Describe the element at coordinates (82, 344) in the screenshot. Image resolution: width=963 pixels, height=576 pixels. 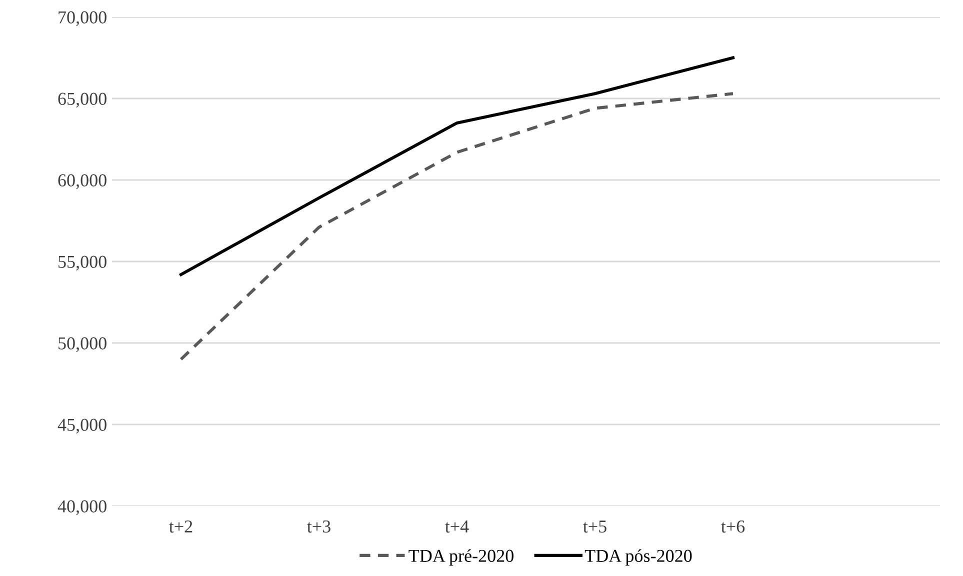
I see `y-tick-label: 50,000` at that location.